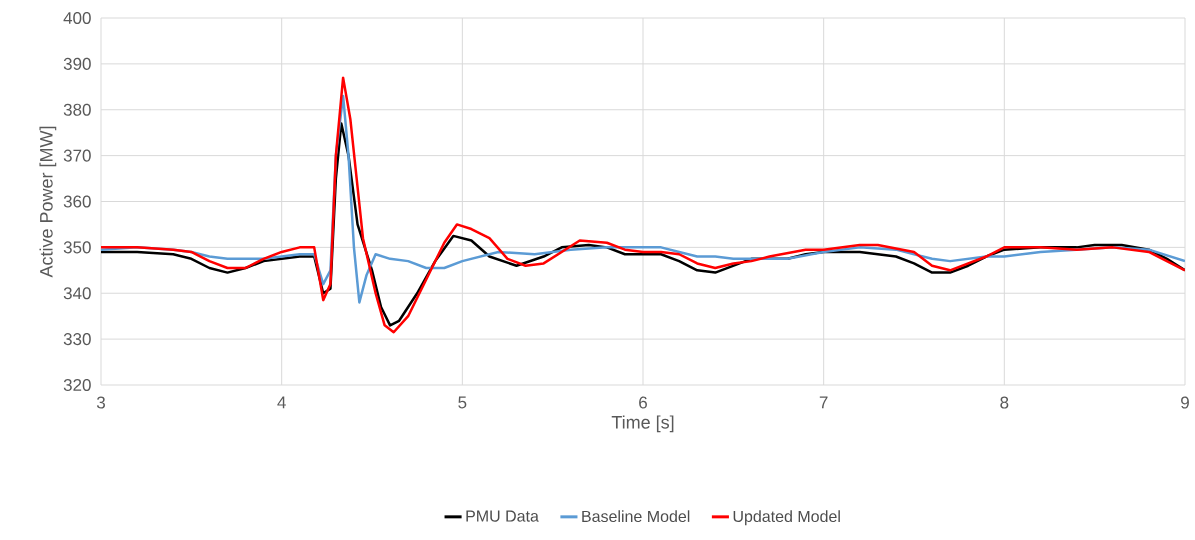  Describe the element at coordinates (1004, 402) in the screenshot. I see `x-tick-label: 8` at that location.